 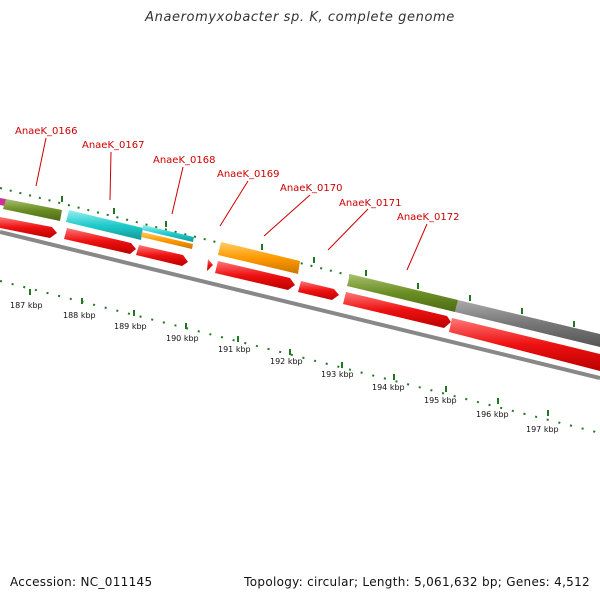 What do you see at coordinates (81, 582) in the screenshot?
I see `accession-text: Accession: NC_011145` at bounding box center [81, 582].